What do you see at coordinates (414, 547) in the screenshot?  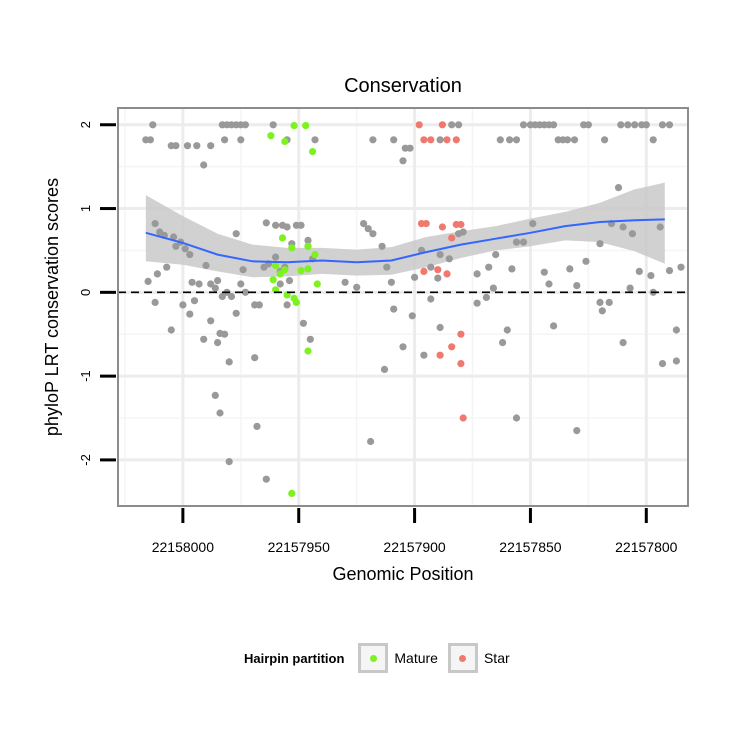 I see `x-tick-label: 22157900` at bounding box center [414, 547].